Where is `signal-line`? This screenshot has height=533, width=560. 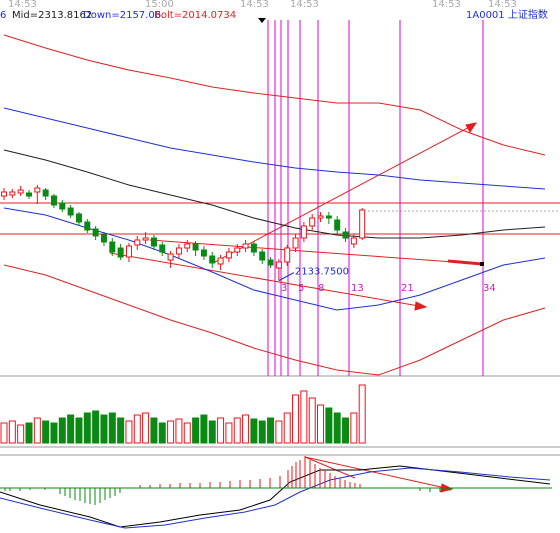 signal-line is located at coordinates (275, 498).